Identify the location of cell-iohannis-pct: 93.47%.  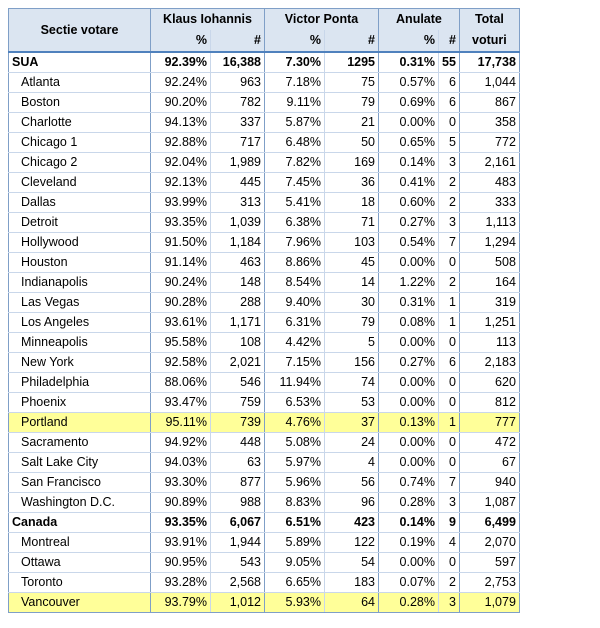
(180, 402).